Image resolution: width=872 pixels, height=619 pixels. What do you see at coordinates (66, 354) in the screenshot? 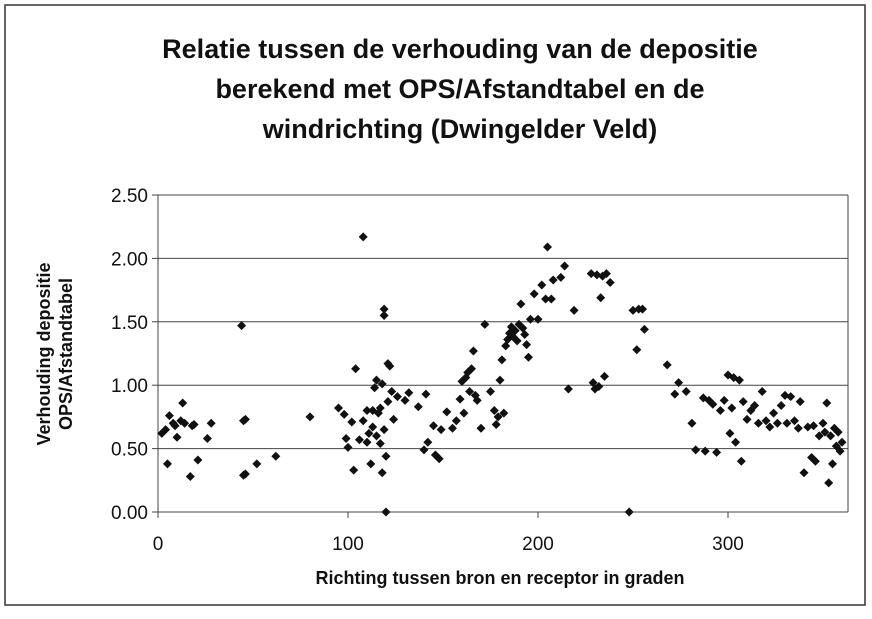
I see `y-axis-label: OPS/Afstandtabel` at bounding box center [66, 354].